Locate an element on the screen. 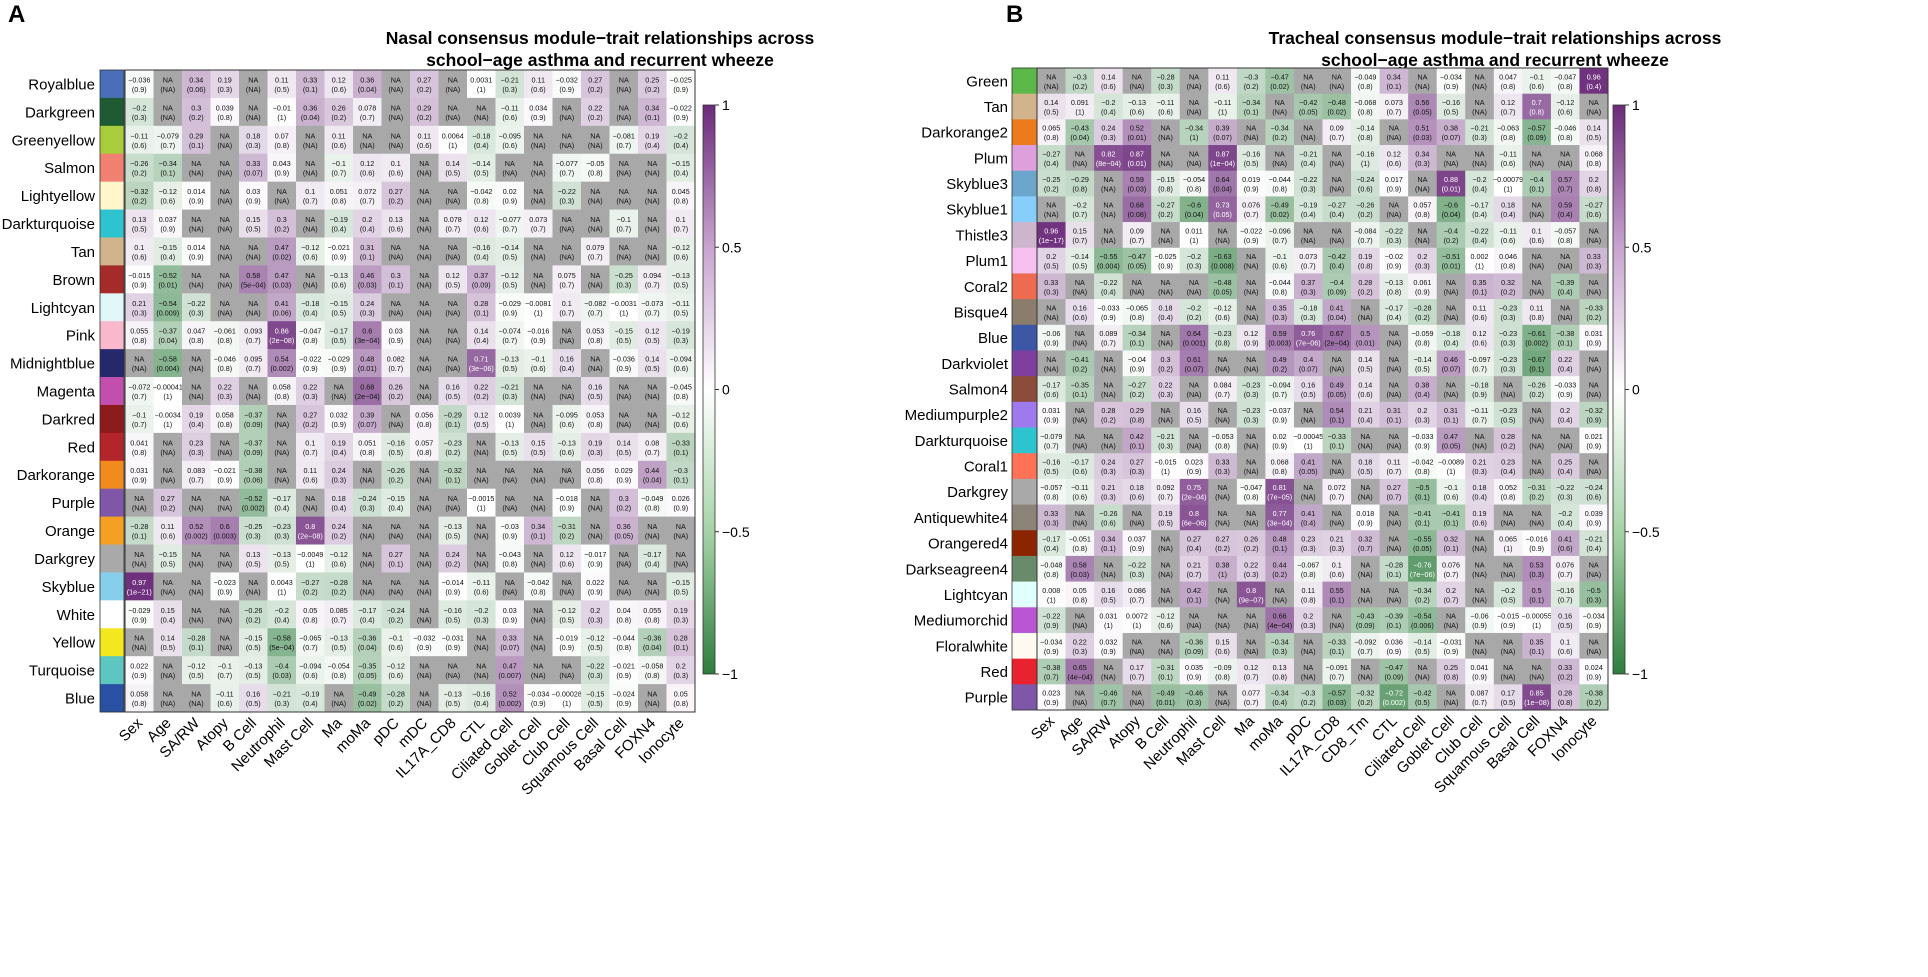 The image size is (1928, 977). row-label-skyblue3: Skyblue3 is located at coordinates (977, 184).